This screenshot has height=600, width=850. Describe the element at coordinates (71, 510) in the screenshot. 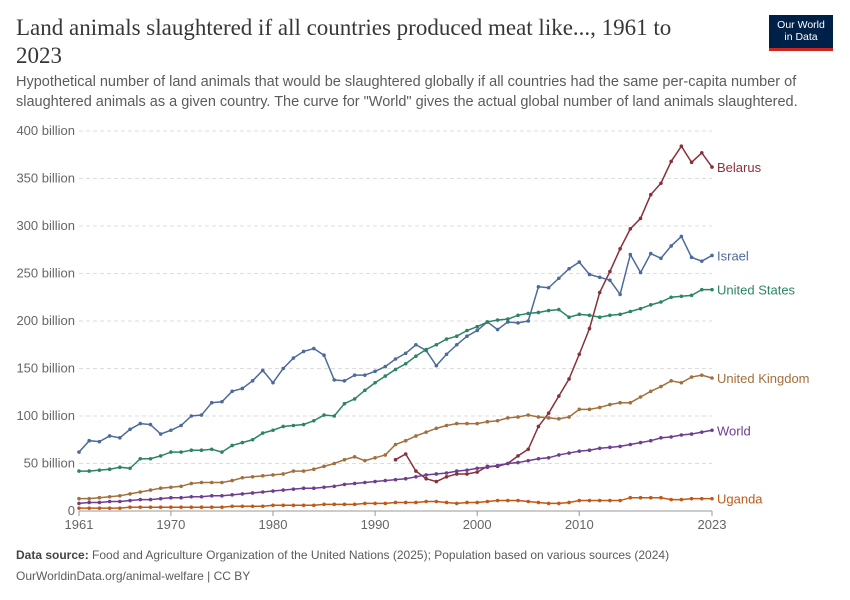

I see `y-tick-label: 0` at that location.